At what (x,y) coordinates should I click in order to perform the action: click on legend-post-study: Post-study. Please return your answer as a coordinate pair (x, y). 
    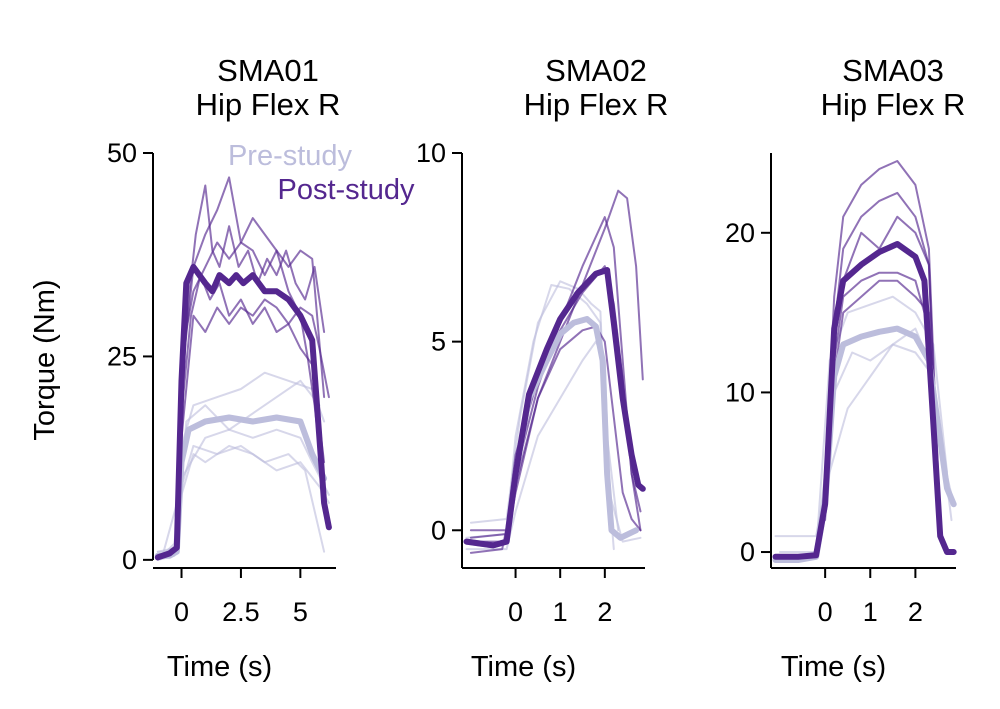
    Looking at the image, I should click on (346, 190).